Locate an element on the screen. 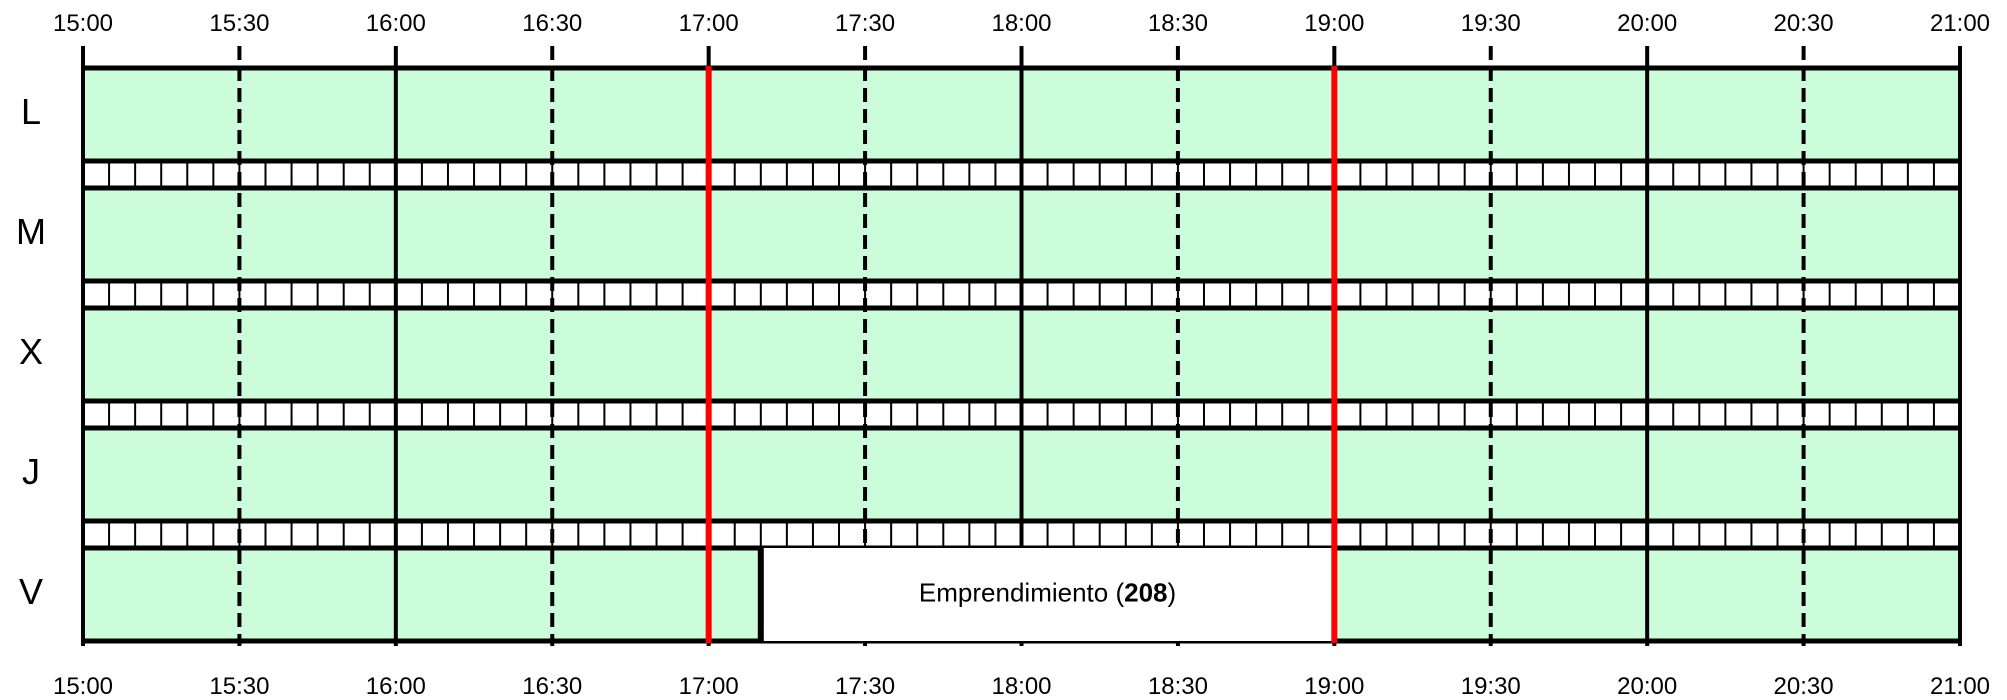 The image size is (2007, 700). time-label-bottom: 19:00 is located at coordinates (1334, 686).